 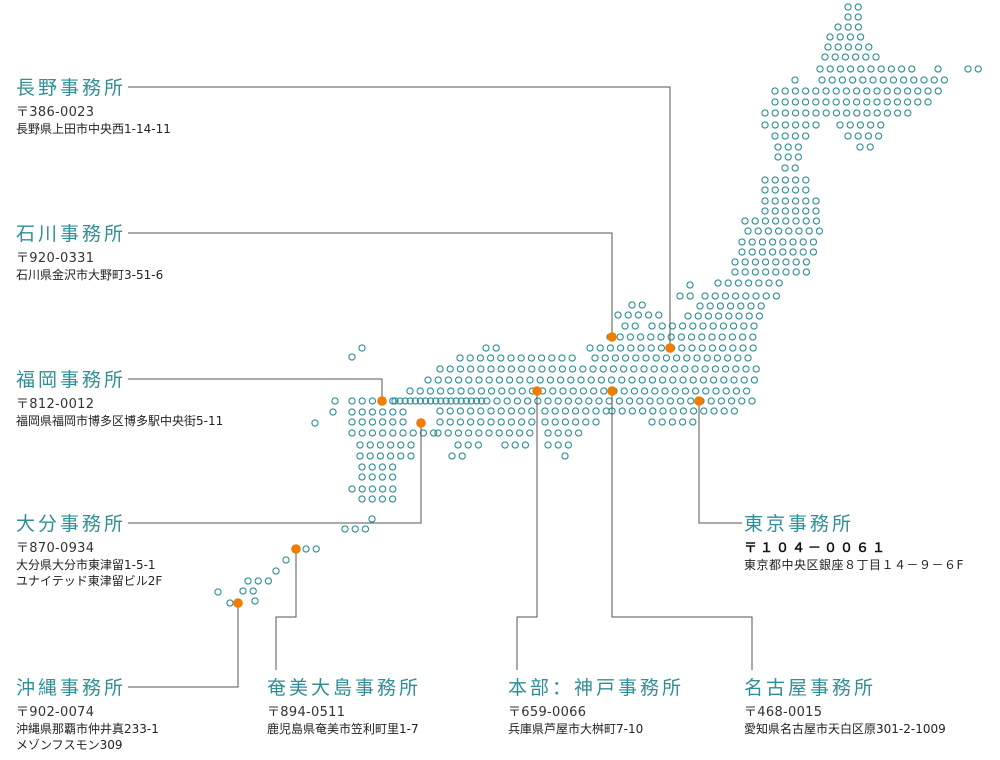 I want to click on office-name: 石川事務所, so click(x=71, y=234).